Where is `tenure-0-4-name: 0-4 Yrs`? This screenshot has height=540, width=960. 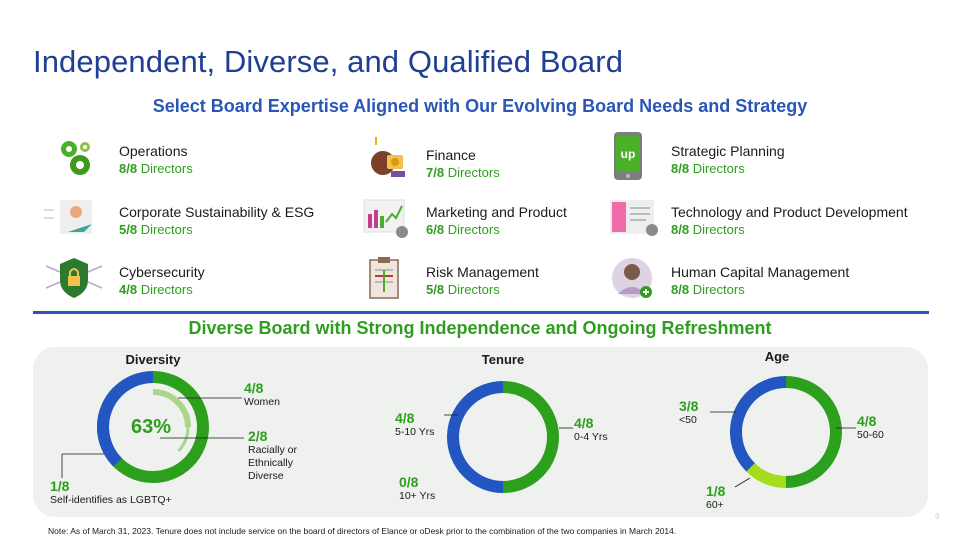
tenure-0-4-name: 0-4 Yrs is located at coordinates (591, 437).